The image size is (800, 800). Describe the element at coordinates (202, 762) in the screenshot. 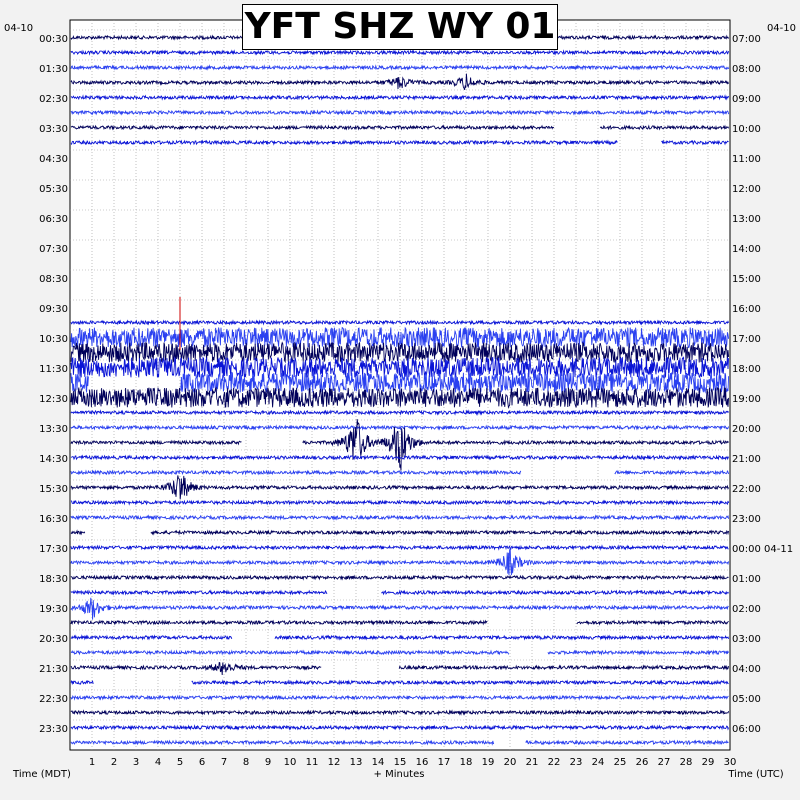

I see `x-tick-label: 6` at that location.